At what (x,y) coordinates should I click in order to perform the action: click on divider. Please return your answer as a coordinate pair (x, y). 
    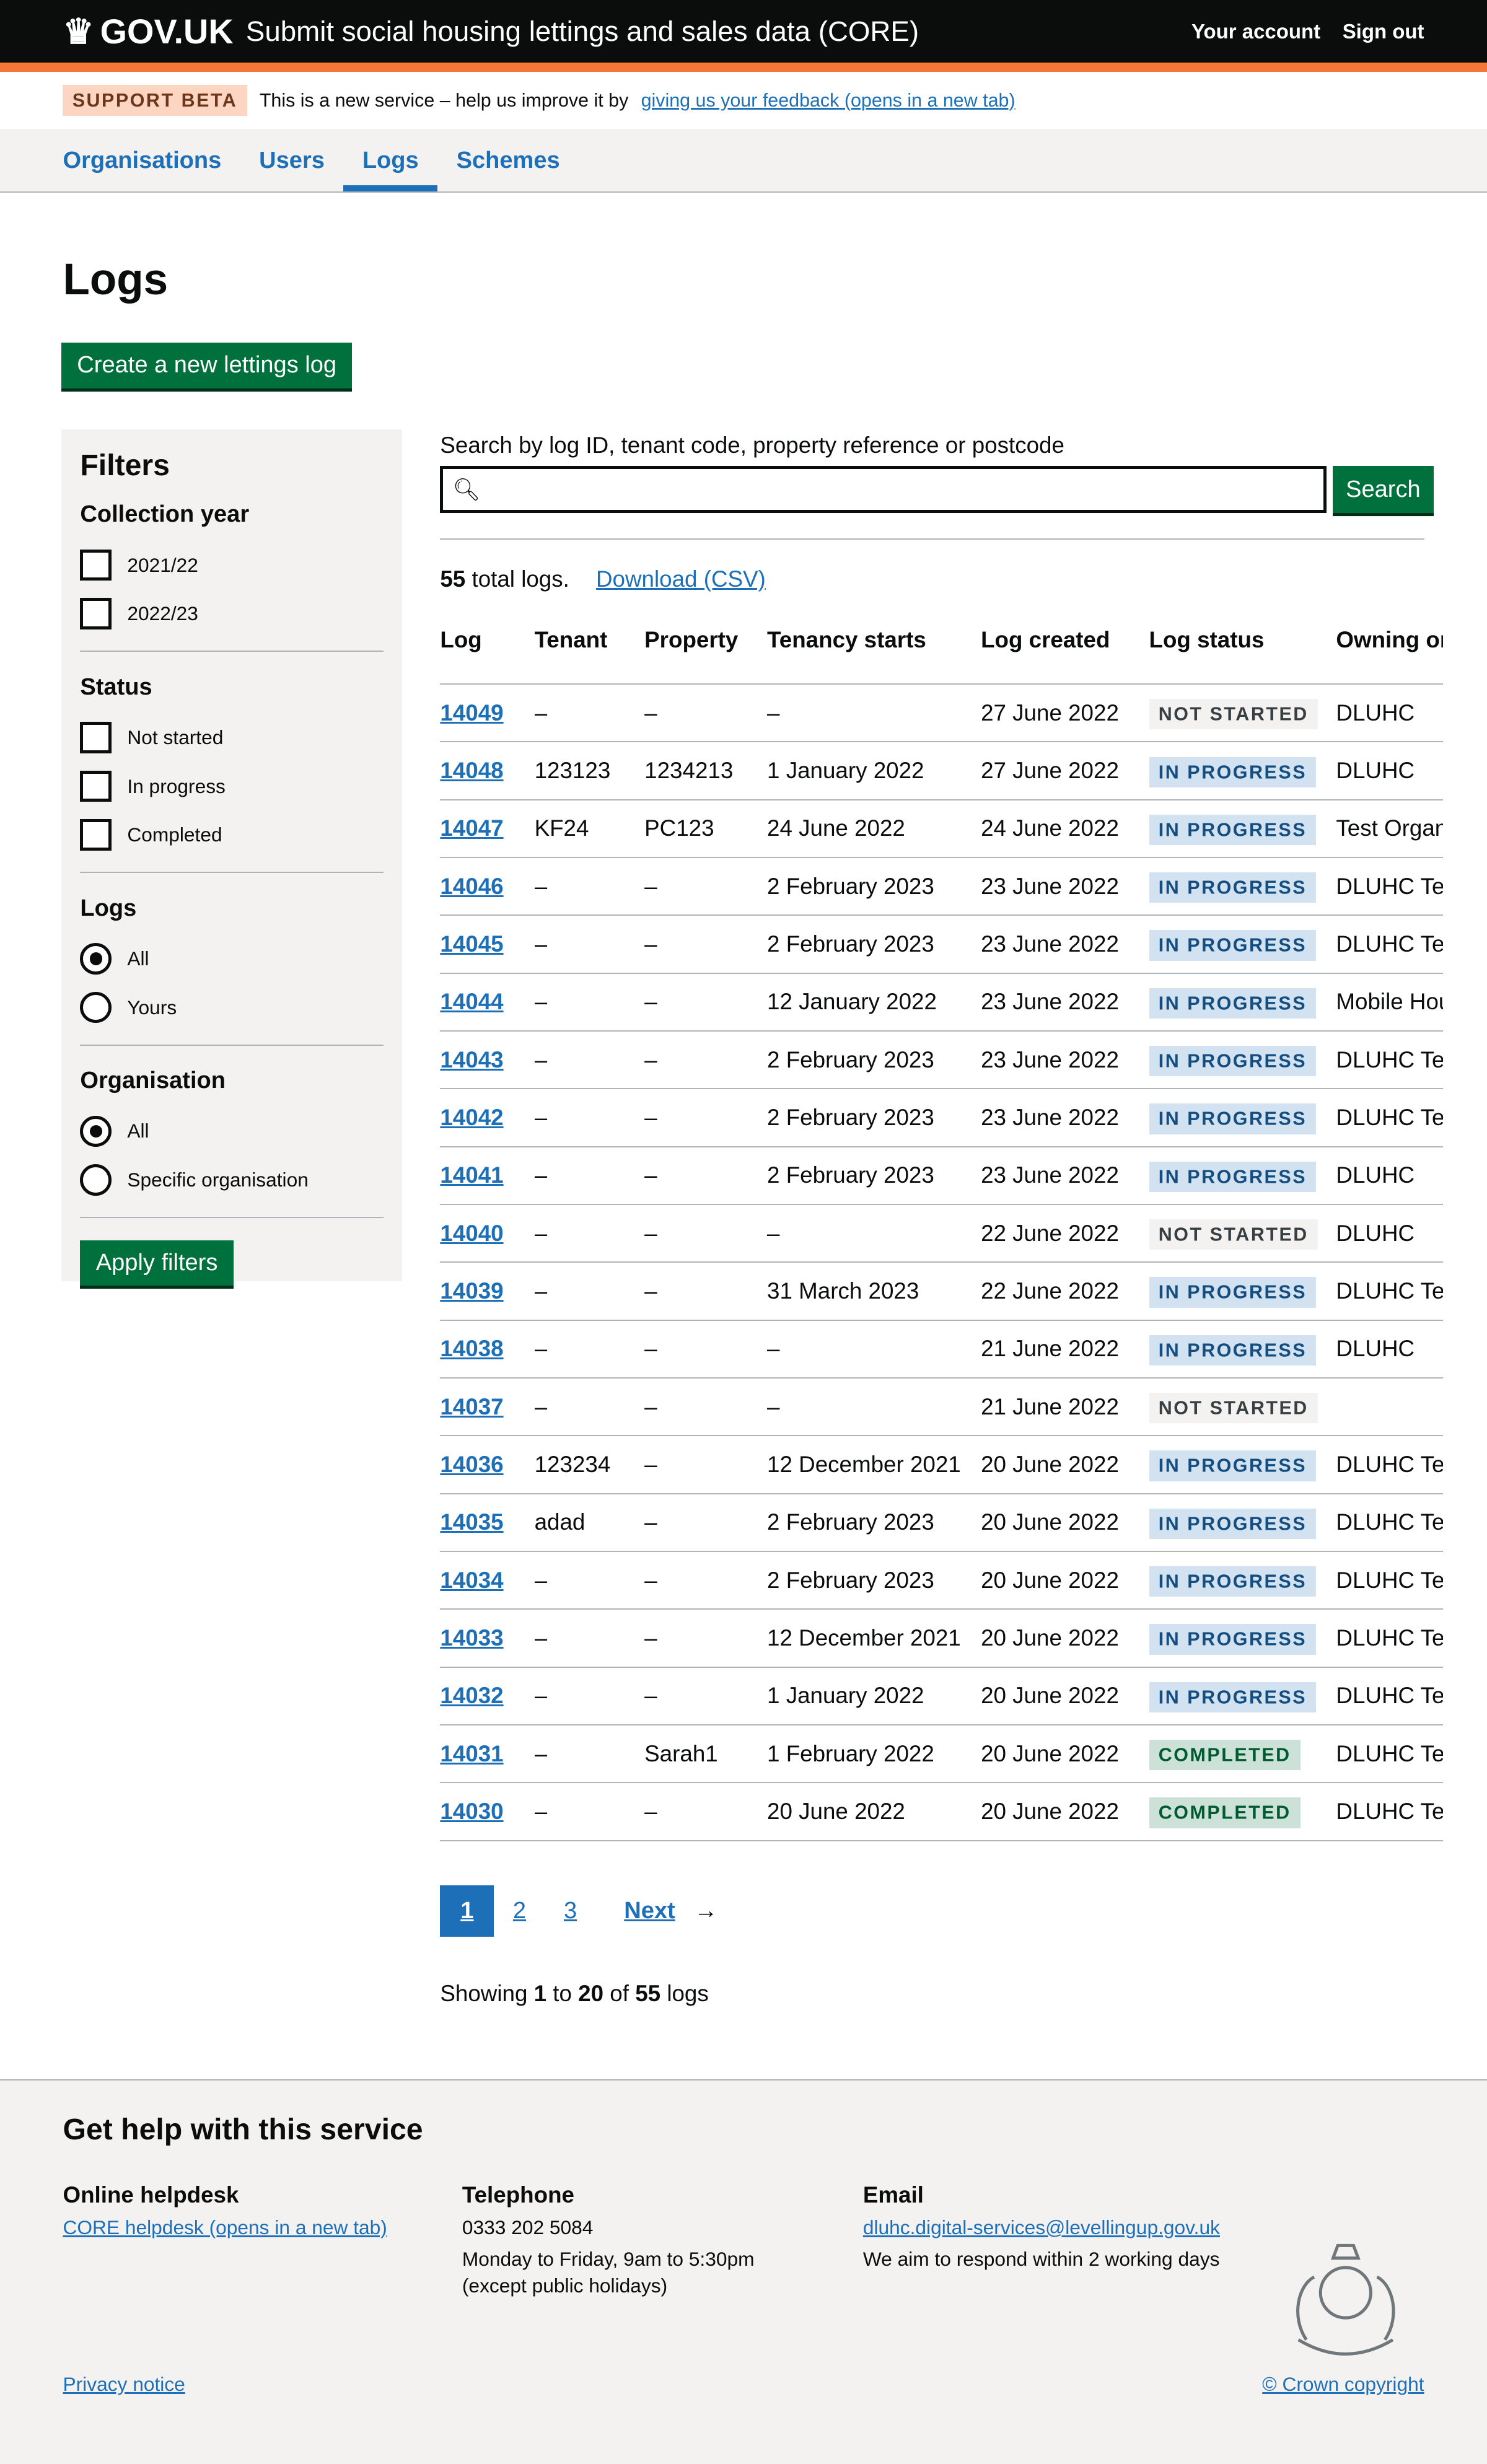
    Looking at the image, I should click on (232, 1045).